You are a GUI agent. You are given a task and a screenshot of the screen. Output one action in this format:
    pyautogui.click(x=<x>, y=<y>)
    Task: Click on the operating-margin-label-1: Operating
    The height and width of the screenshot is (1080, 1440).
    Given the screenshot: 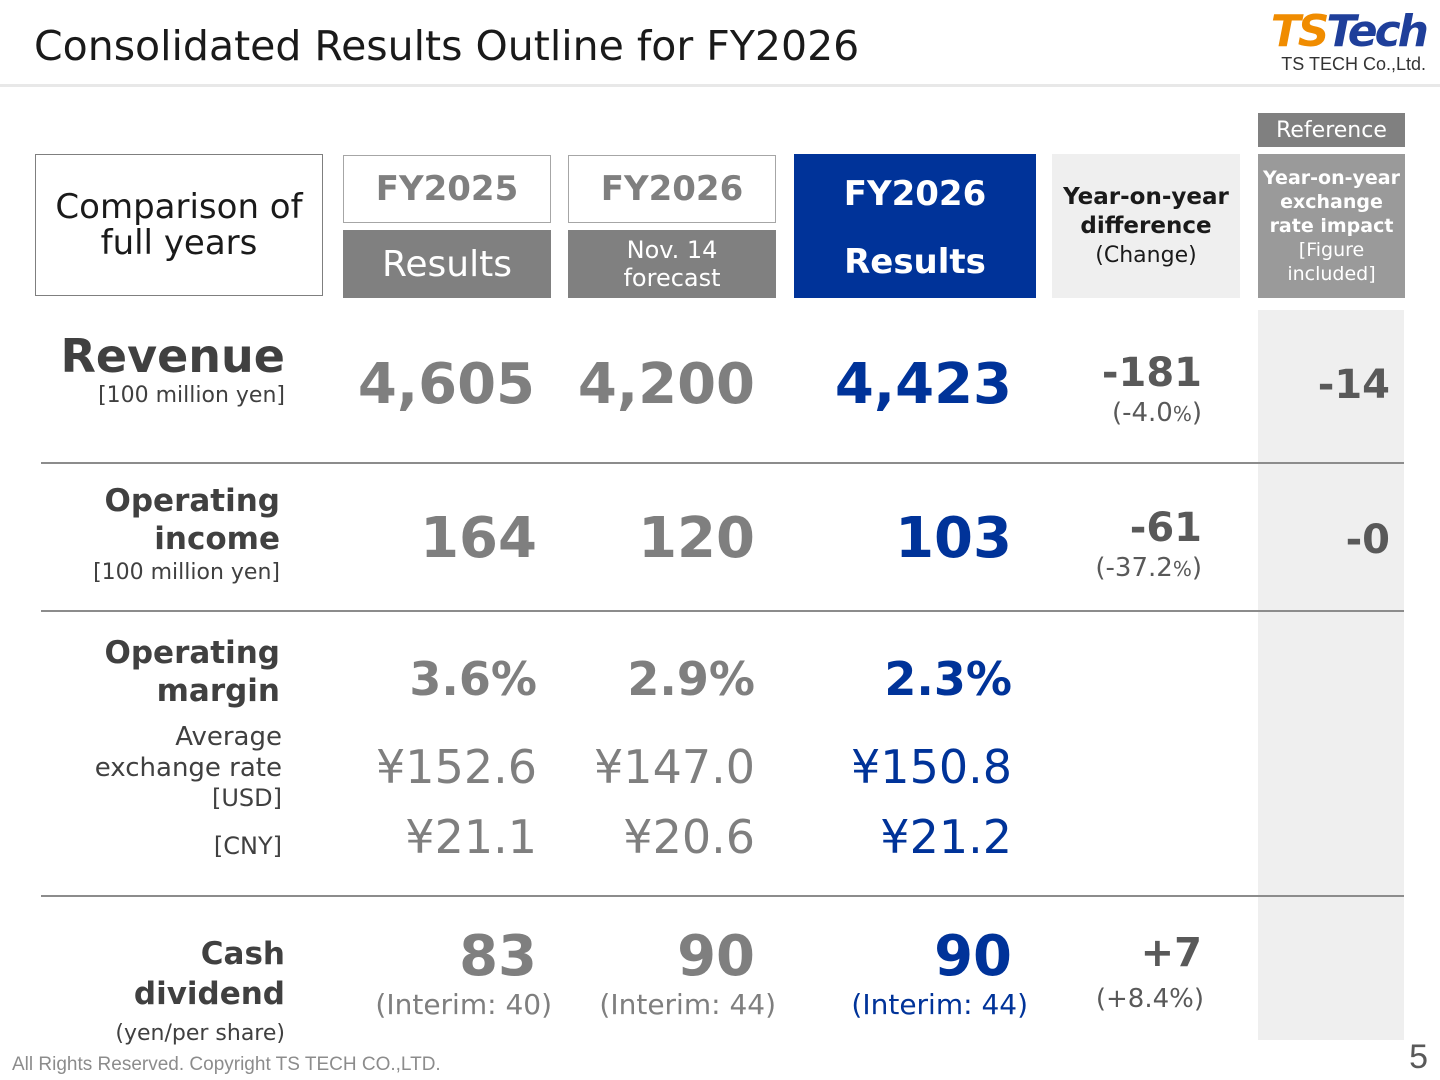 What is the action you would take?
    pyautogui.click(x=192, y=653)
    